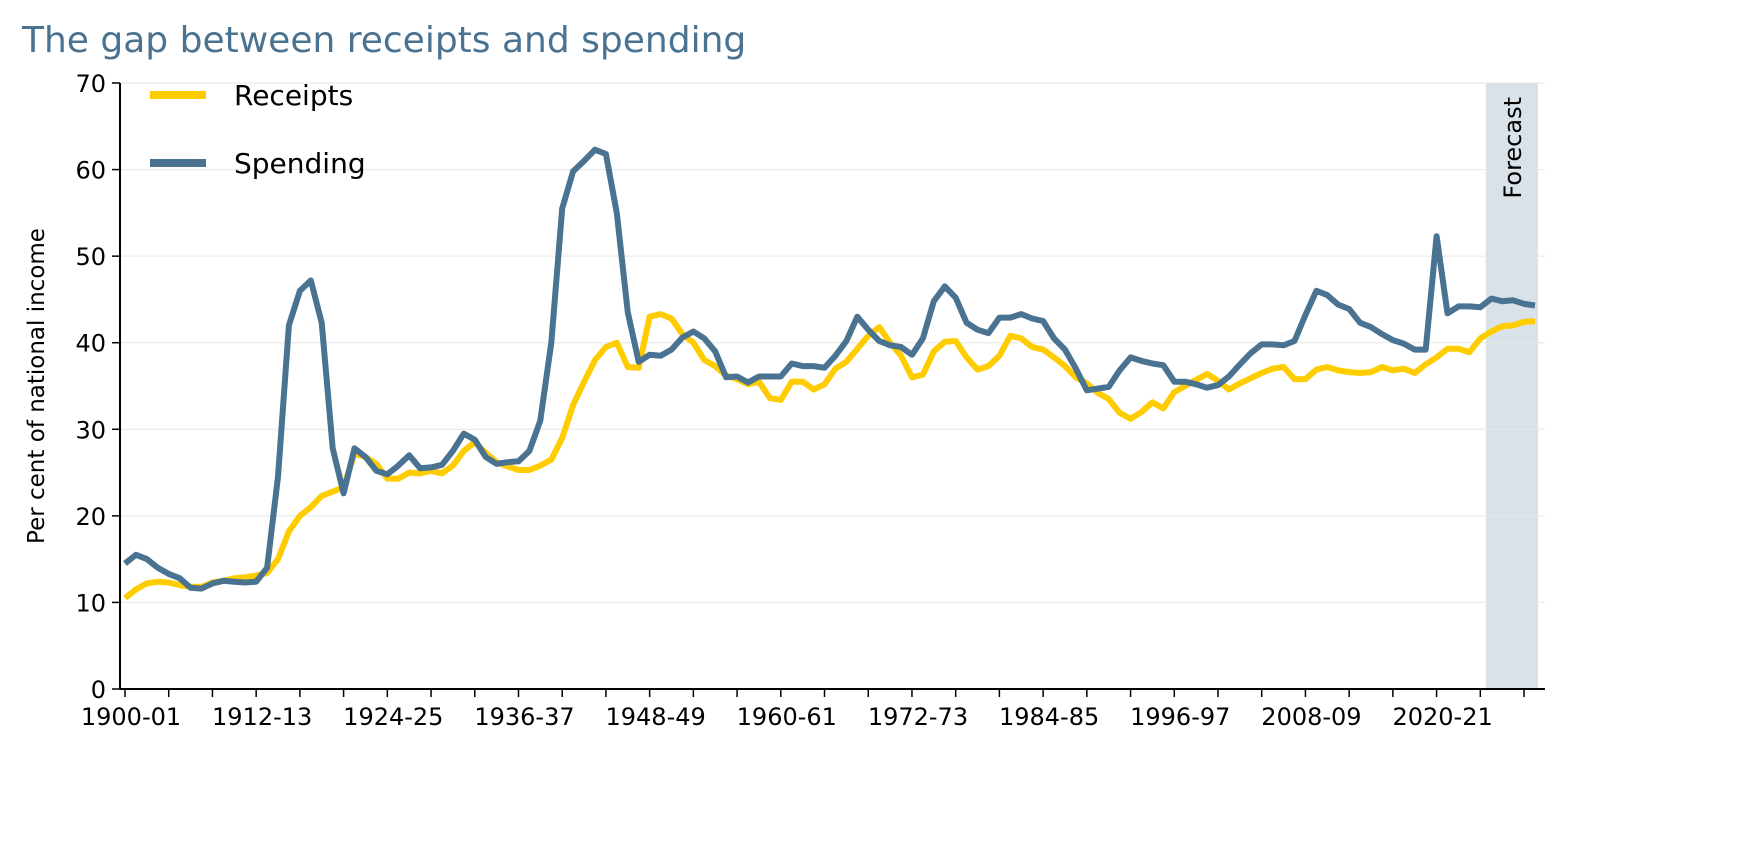 The width and height of the screenshot is (1763, 860). I want to click on x-tick-label: 1936-37, so click(524, 717).